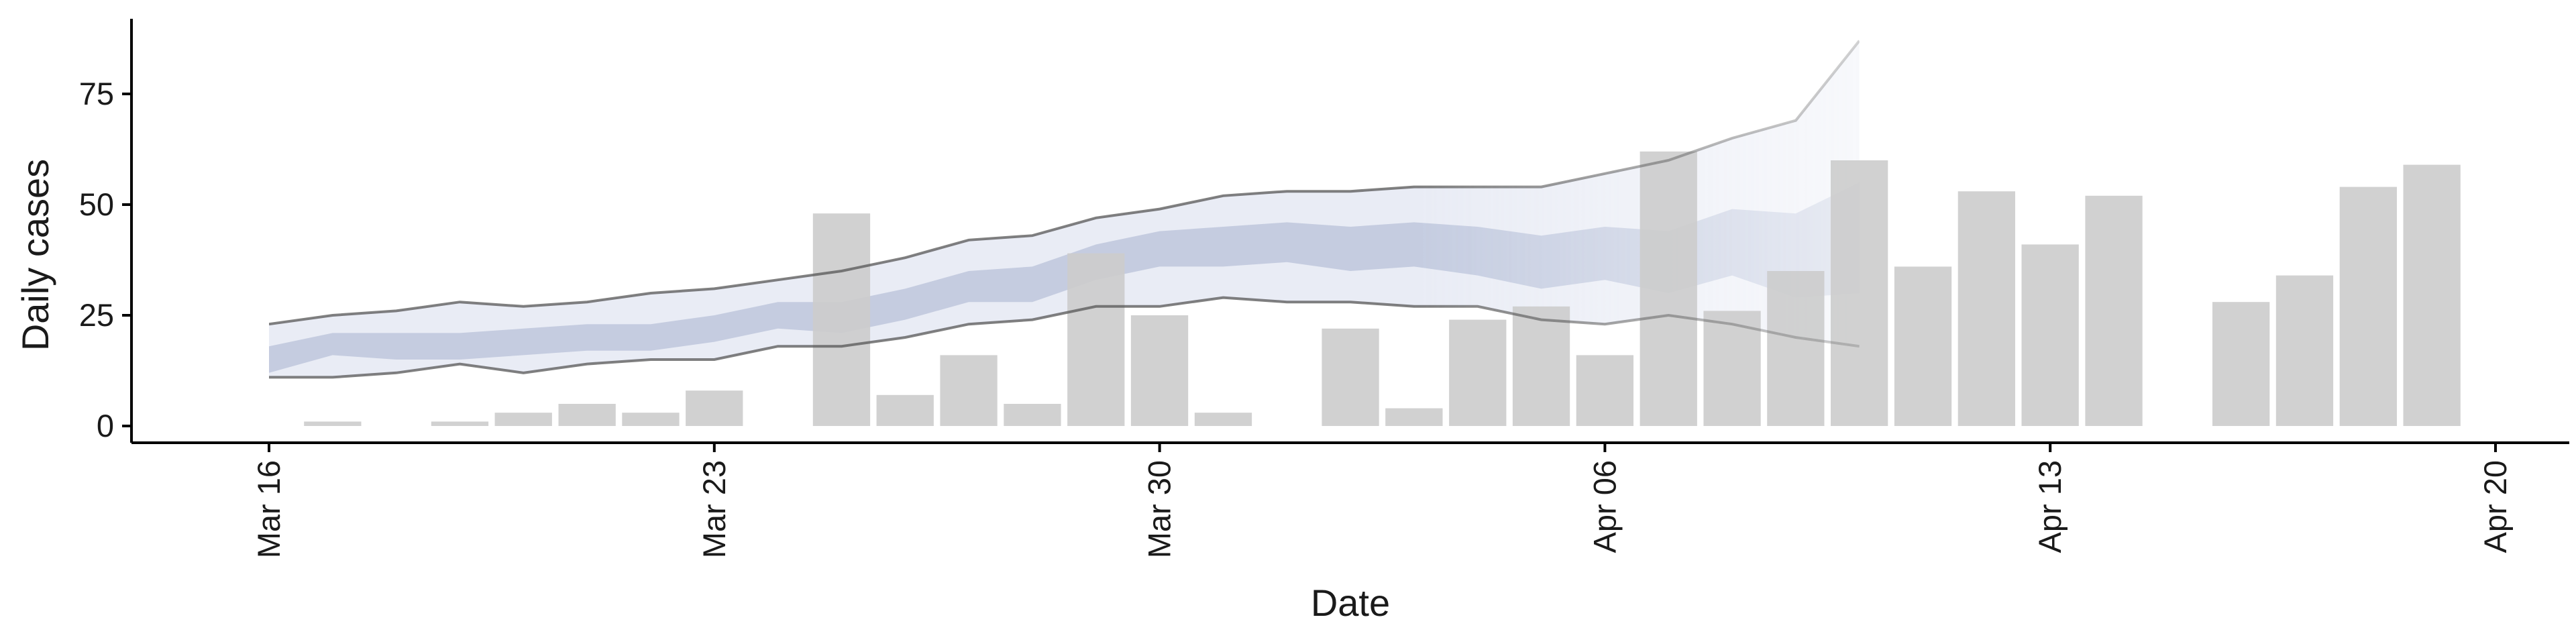  I want to click on y-tick-label-50: 50, so click(96, 204).